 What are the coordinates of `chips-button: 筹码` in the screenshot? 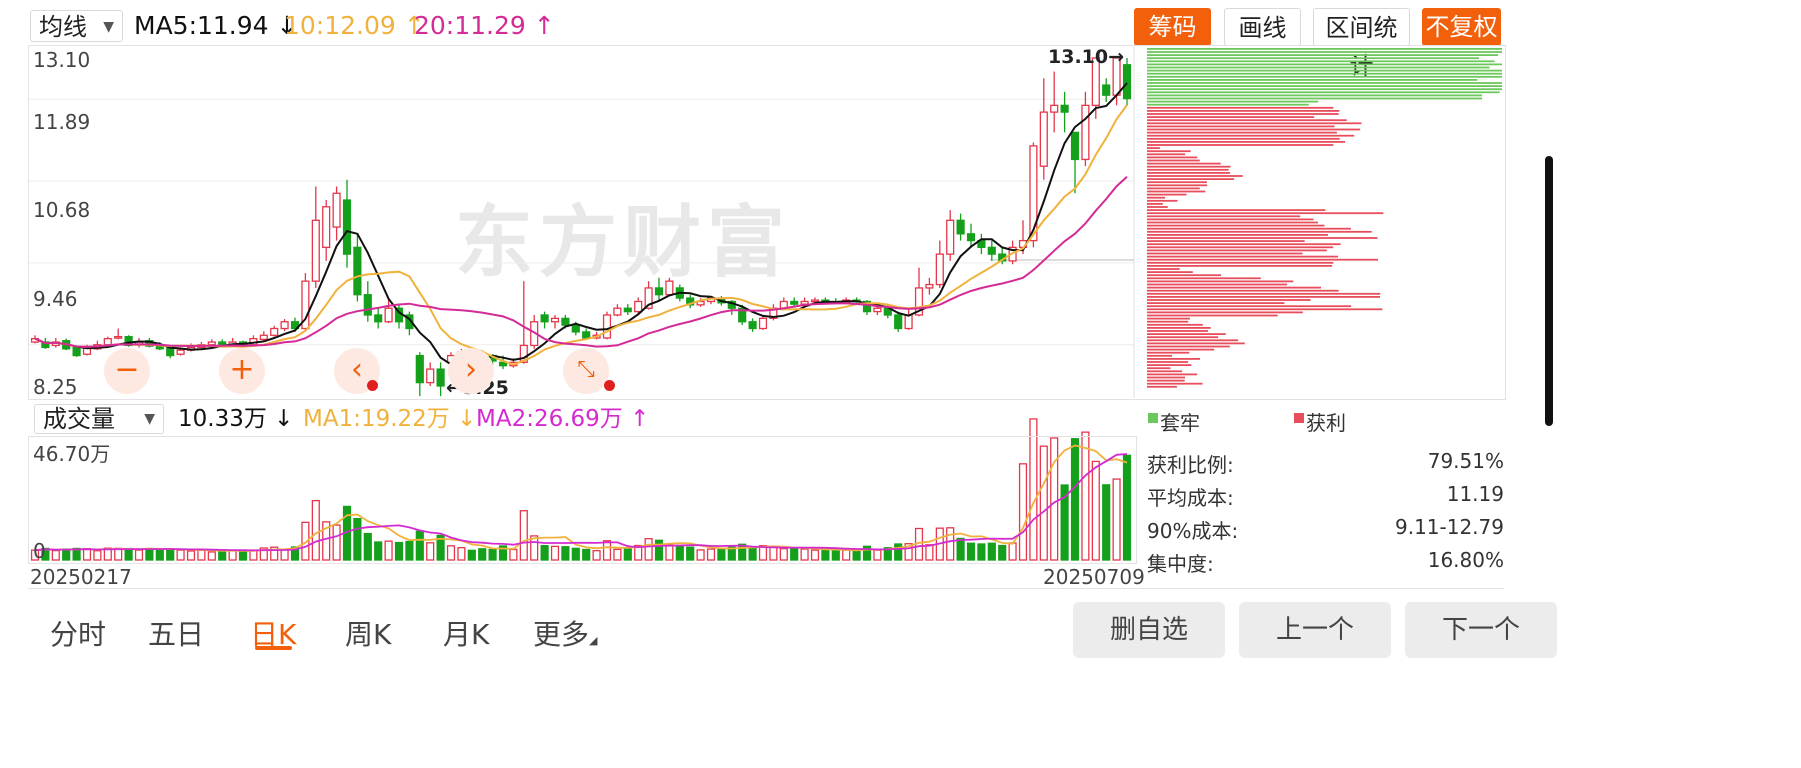 It's located at (1172, 27).